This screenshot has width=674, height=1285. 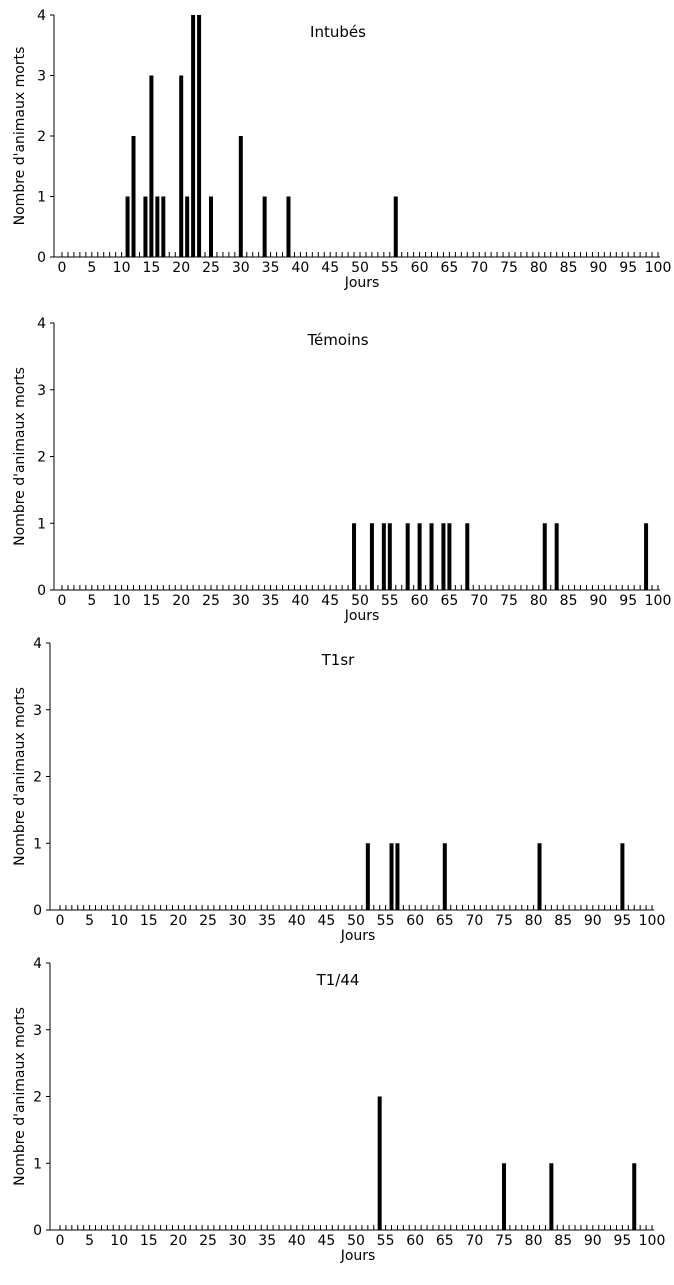 What do you see at coordinates (338, 660) in the screenshot?
I see `chart-title: T1sr` at bounding box center [338, 660].